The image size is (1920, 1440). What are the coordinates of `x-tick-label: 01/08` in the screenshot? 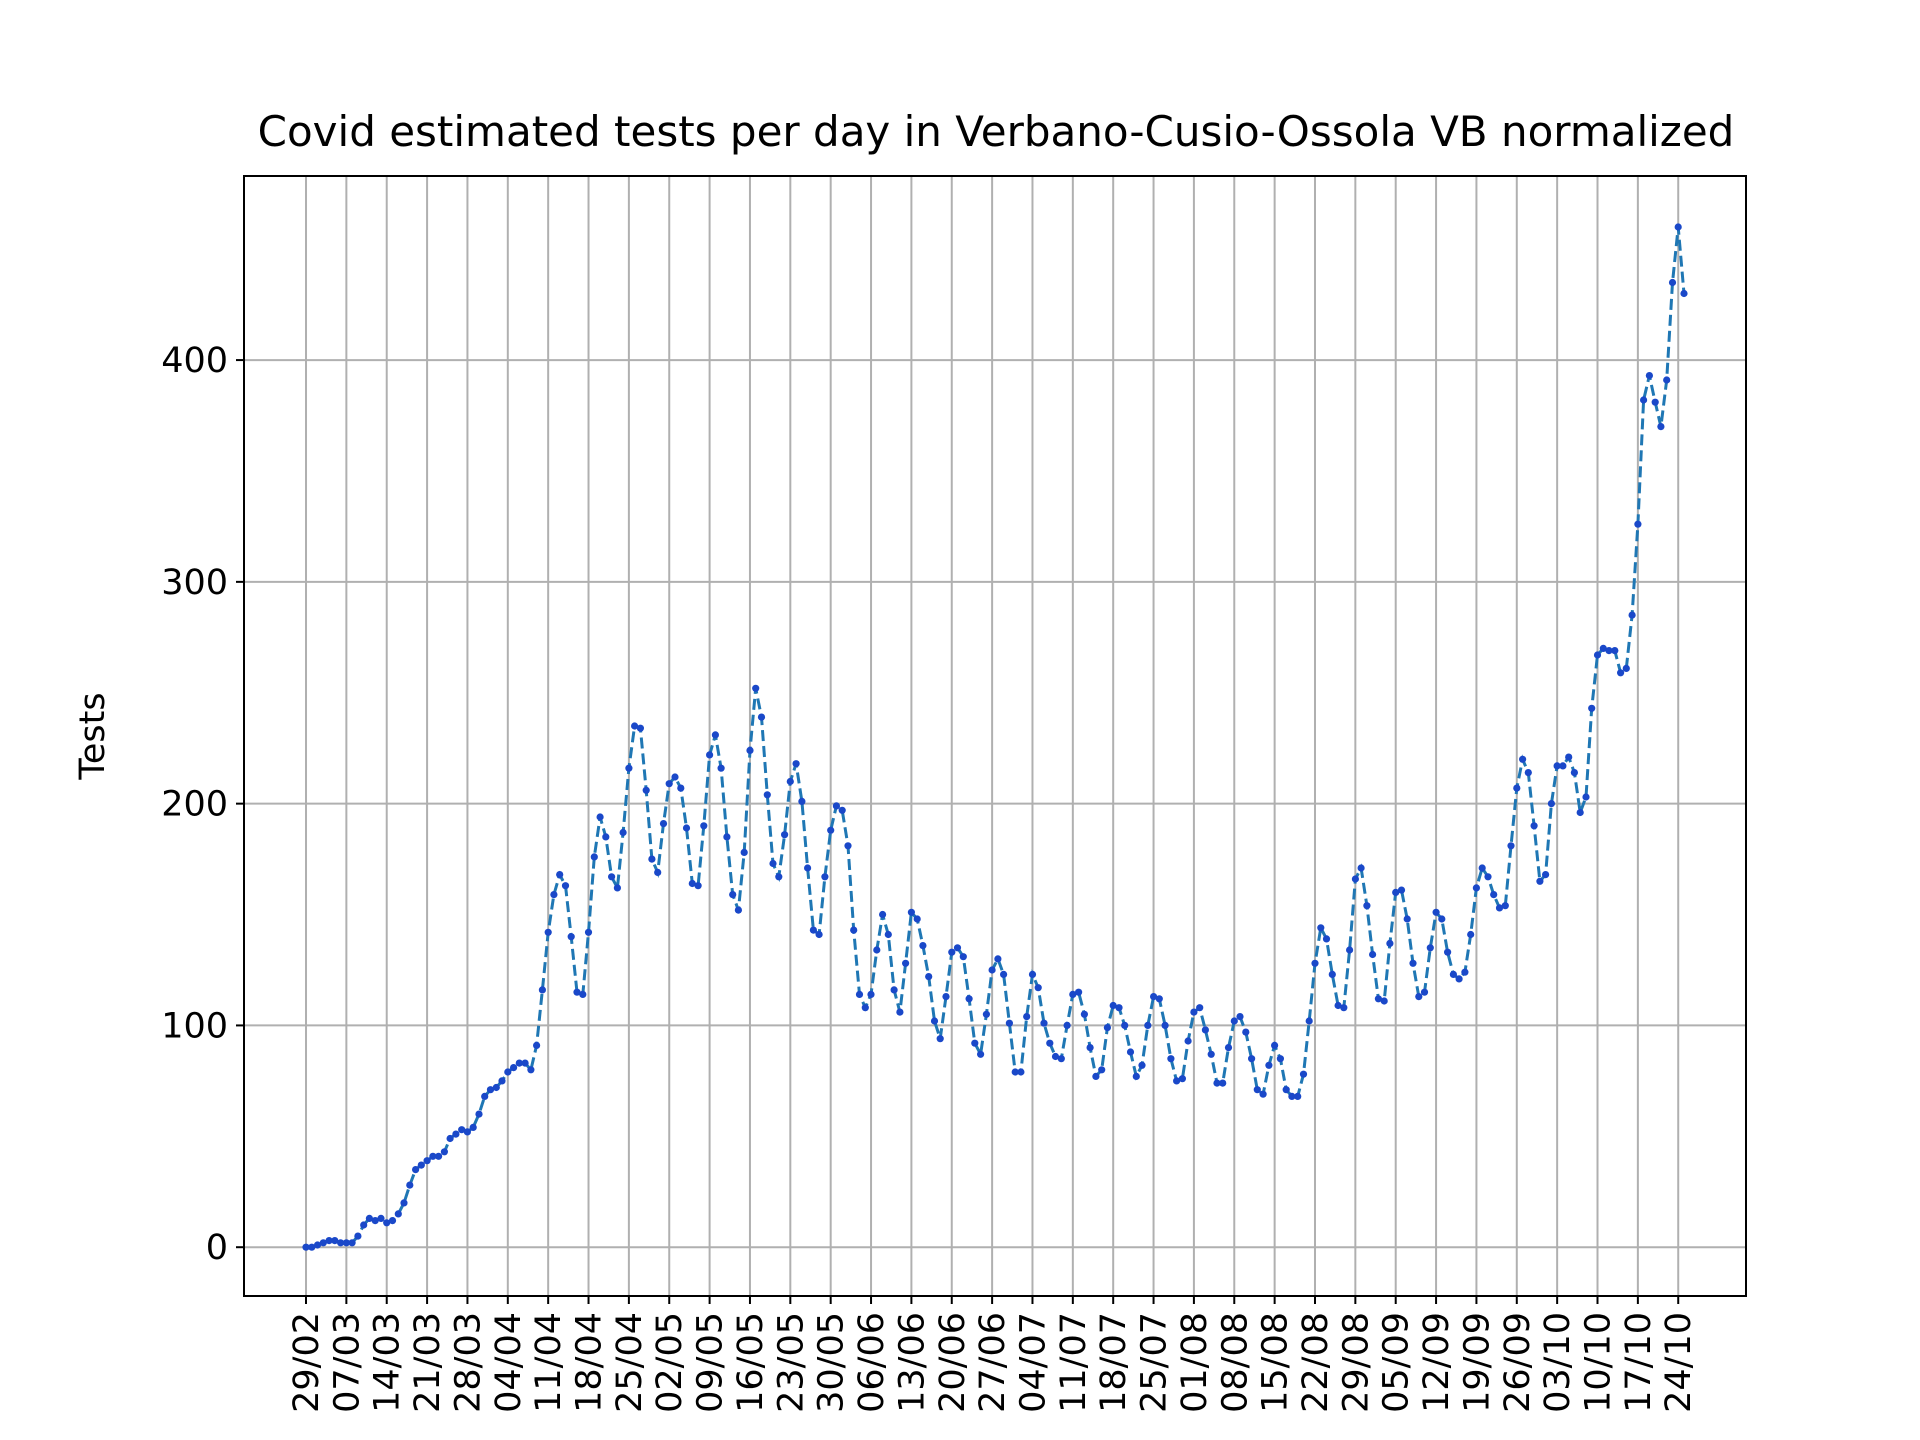 It's located at (1195, 1362).